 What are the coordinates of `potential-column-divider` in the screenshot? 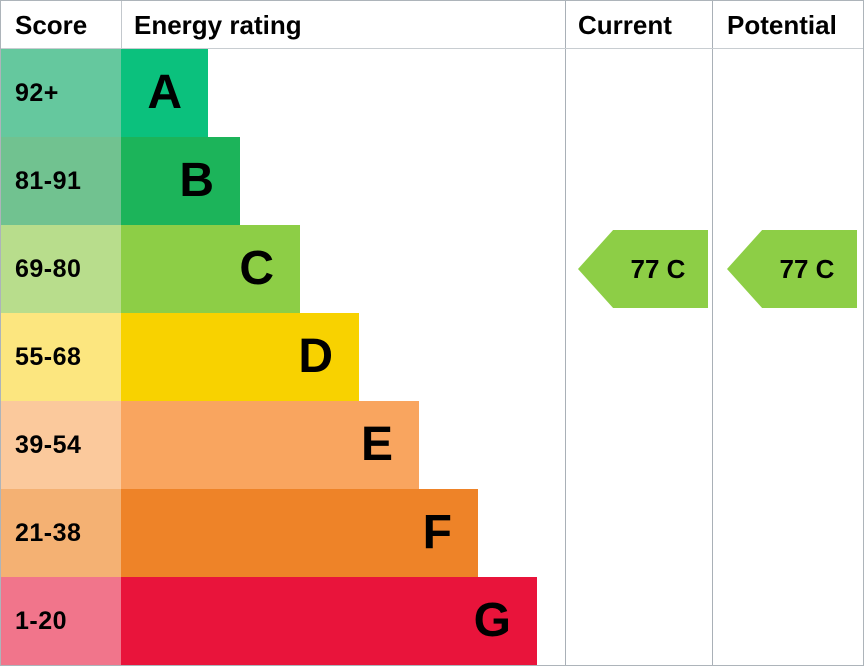 It's located at (712, 333).